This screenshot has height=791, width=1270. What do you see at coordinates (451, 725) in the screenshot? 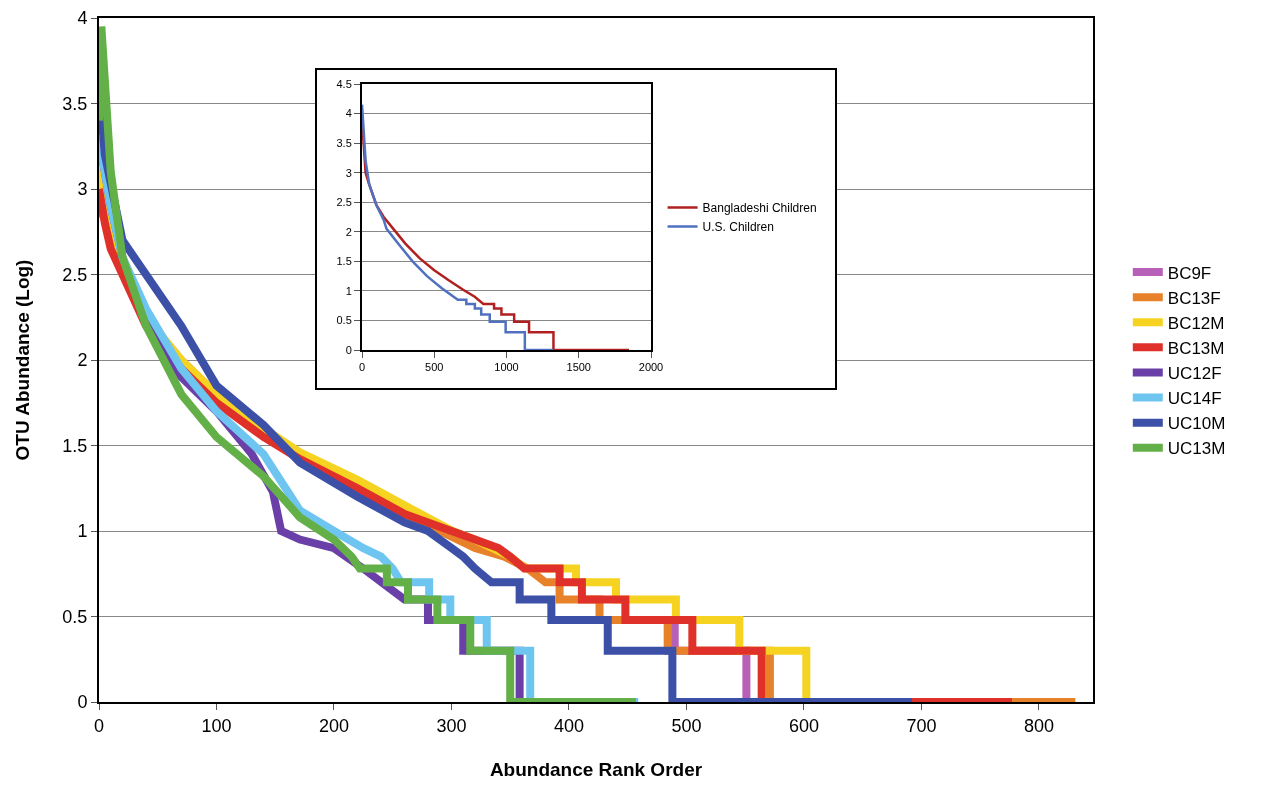
I see `x-tick-label: 300` at bounding box center [451, 725].